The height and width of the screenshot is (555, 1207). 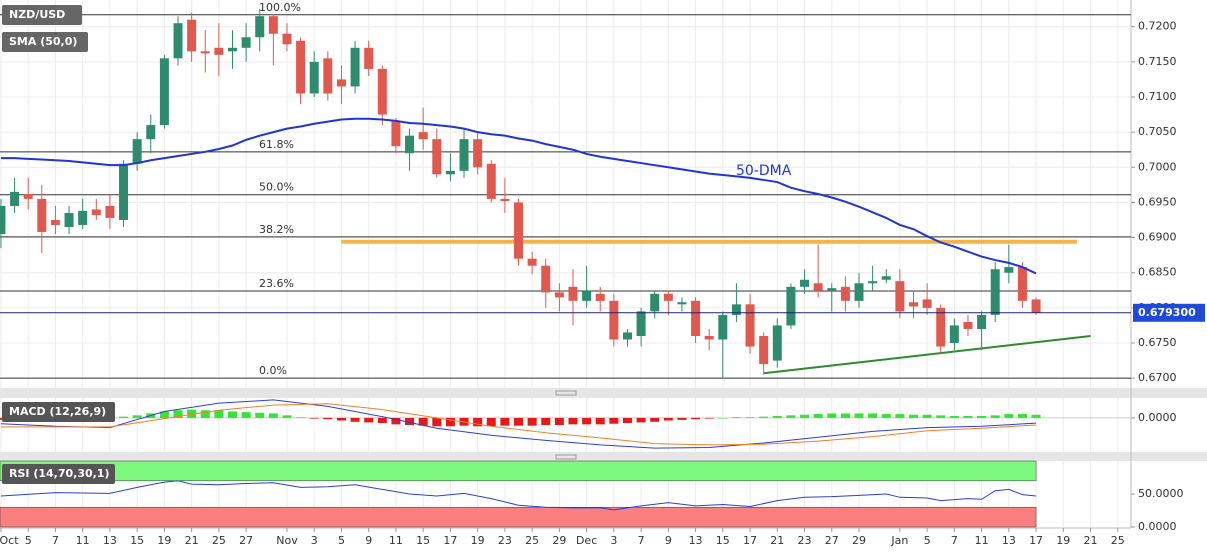 What do you see at coordinates (641, 540) in the screenshot?
I see `x-tick-label: 7` at bounding box center [641, 540].